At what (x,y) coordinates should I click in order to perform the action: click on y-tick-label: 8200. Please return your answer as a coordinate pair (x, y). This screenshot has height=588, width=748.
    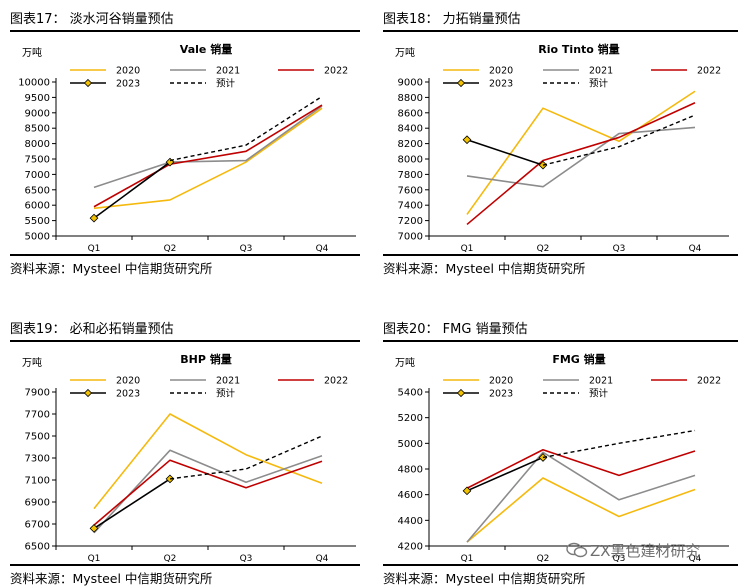
    Looking at the image, I should click on (410, 144).